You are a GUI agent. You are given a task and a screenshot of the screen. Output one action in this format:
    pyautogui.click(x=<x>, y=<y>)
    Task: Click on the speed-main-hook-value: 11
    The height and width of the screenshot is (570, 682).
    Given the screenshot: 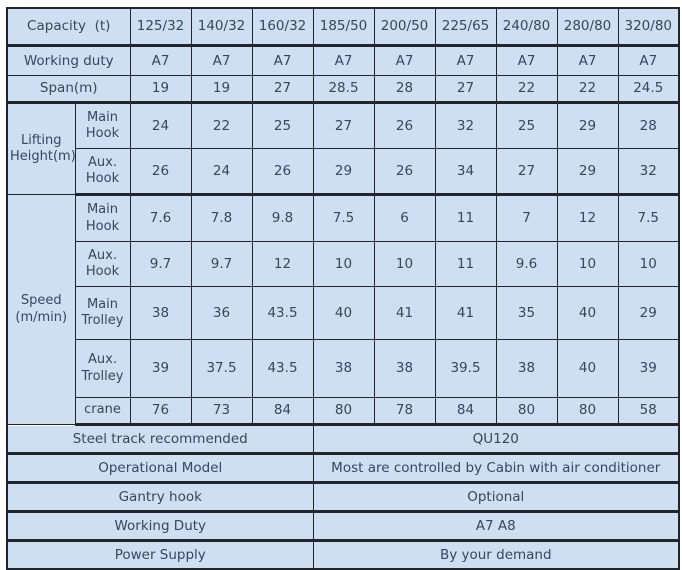 What is the action you would take?
    pyautogui.click(x=465, y=218)
    